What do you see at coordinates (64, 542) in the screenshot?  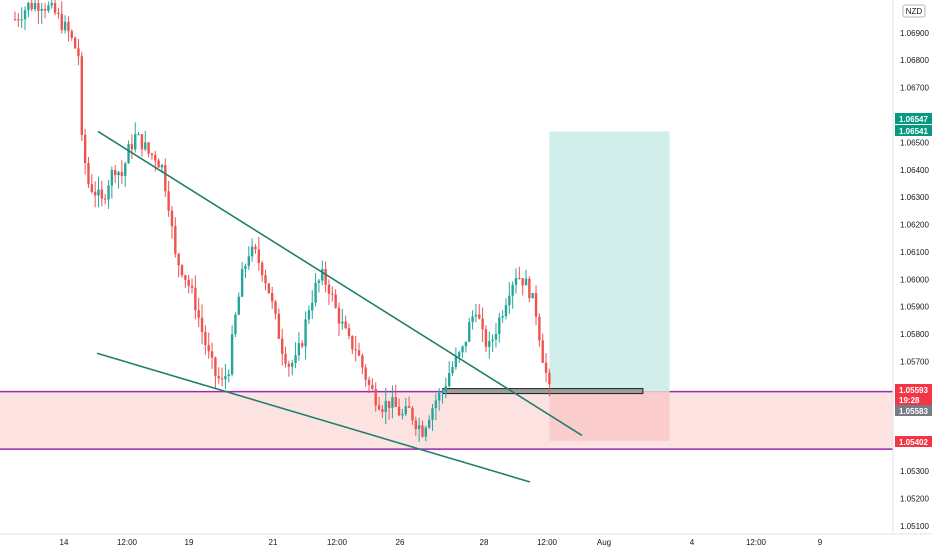 I see `x-tick-label: 14` at bounding box center [64, 542].